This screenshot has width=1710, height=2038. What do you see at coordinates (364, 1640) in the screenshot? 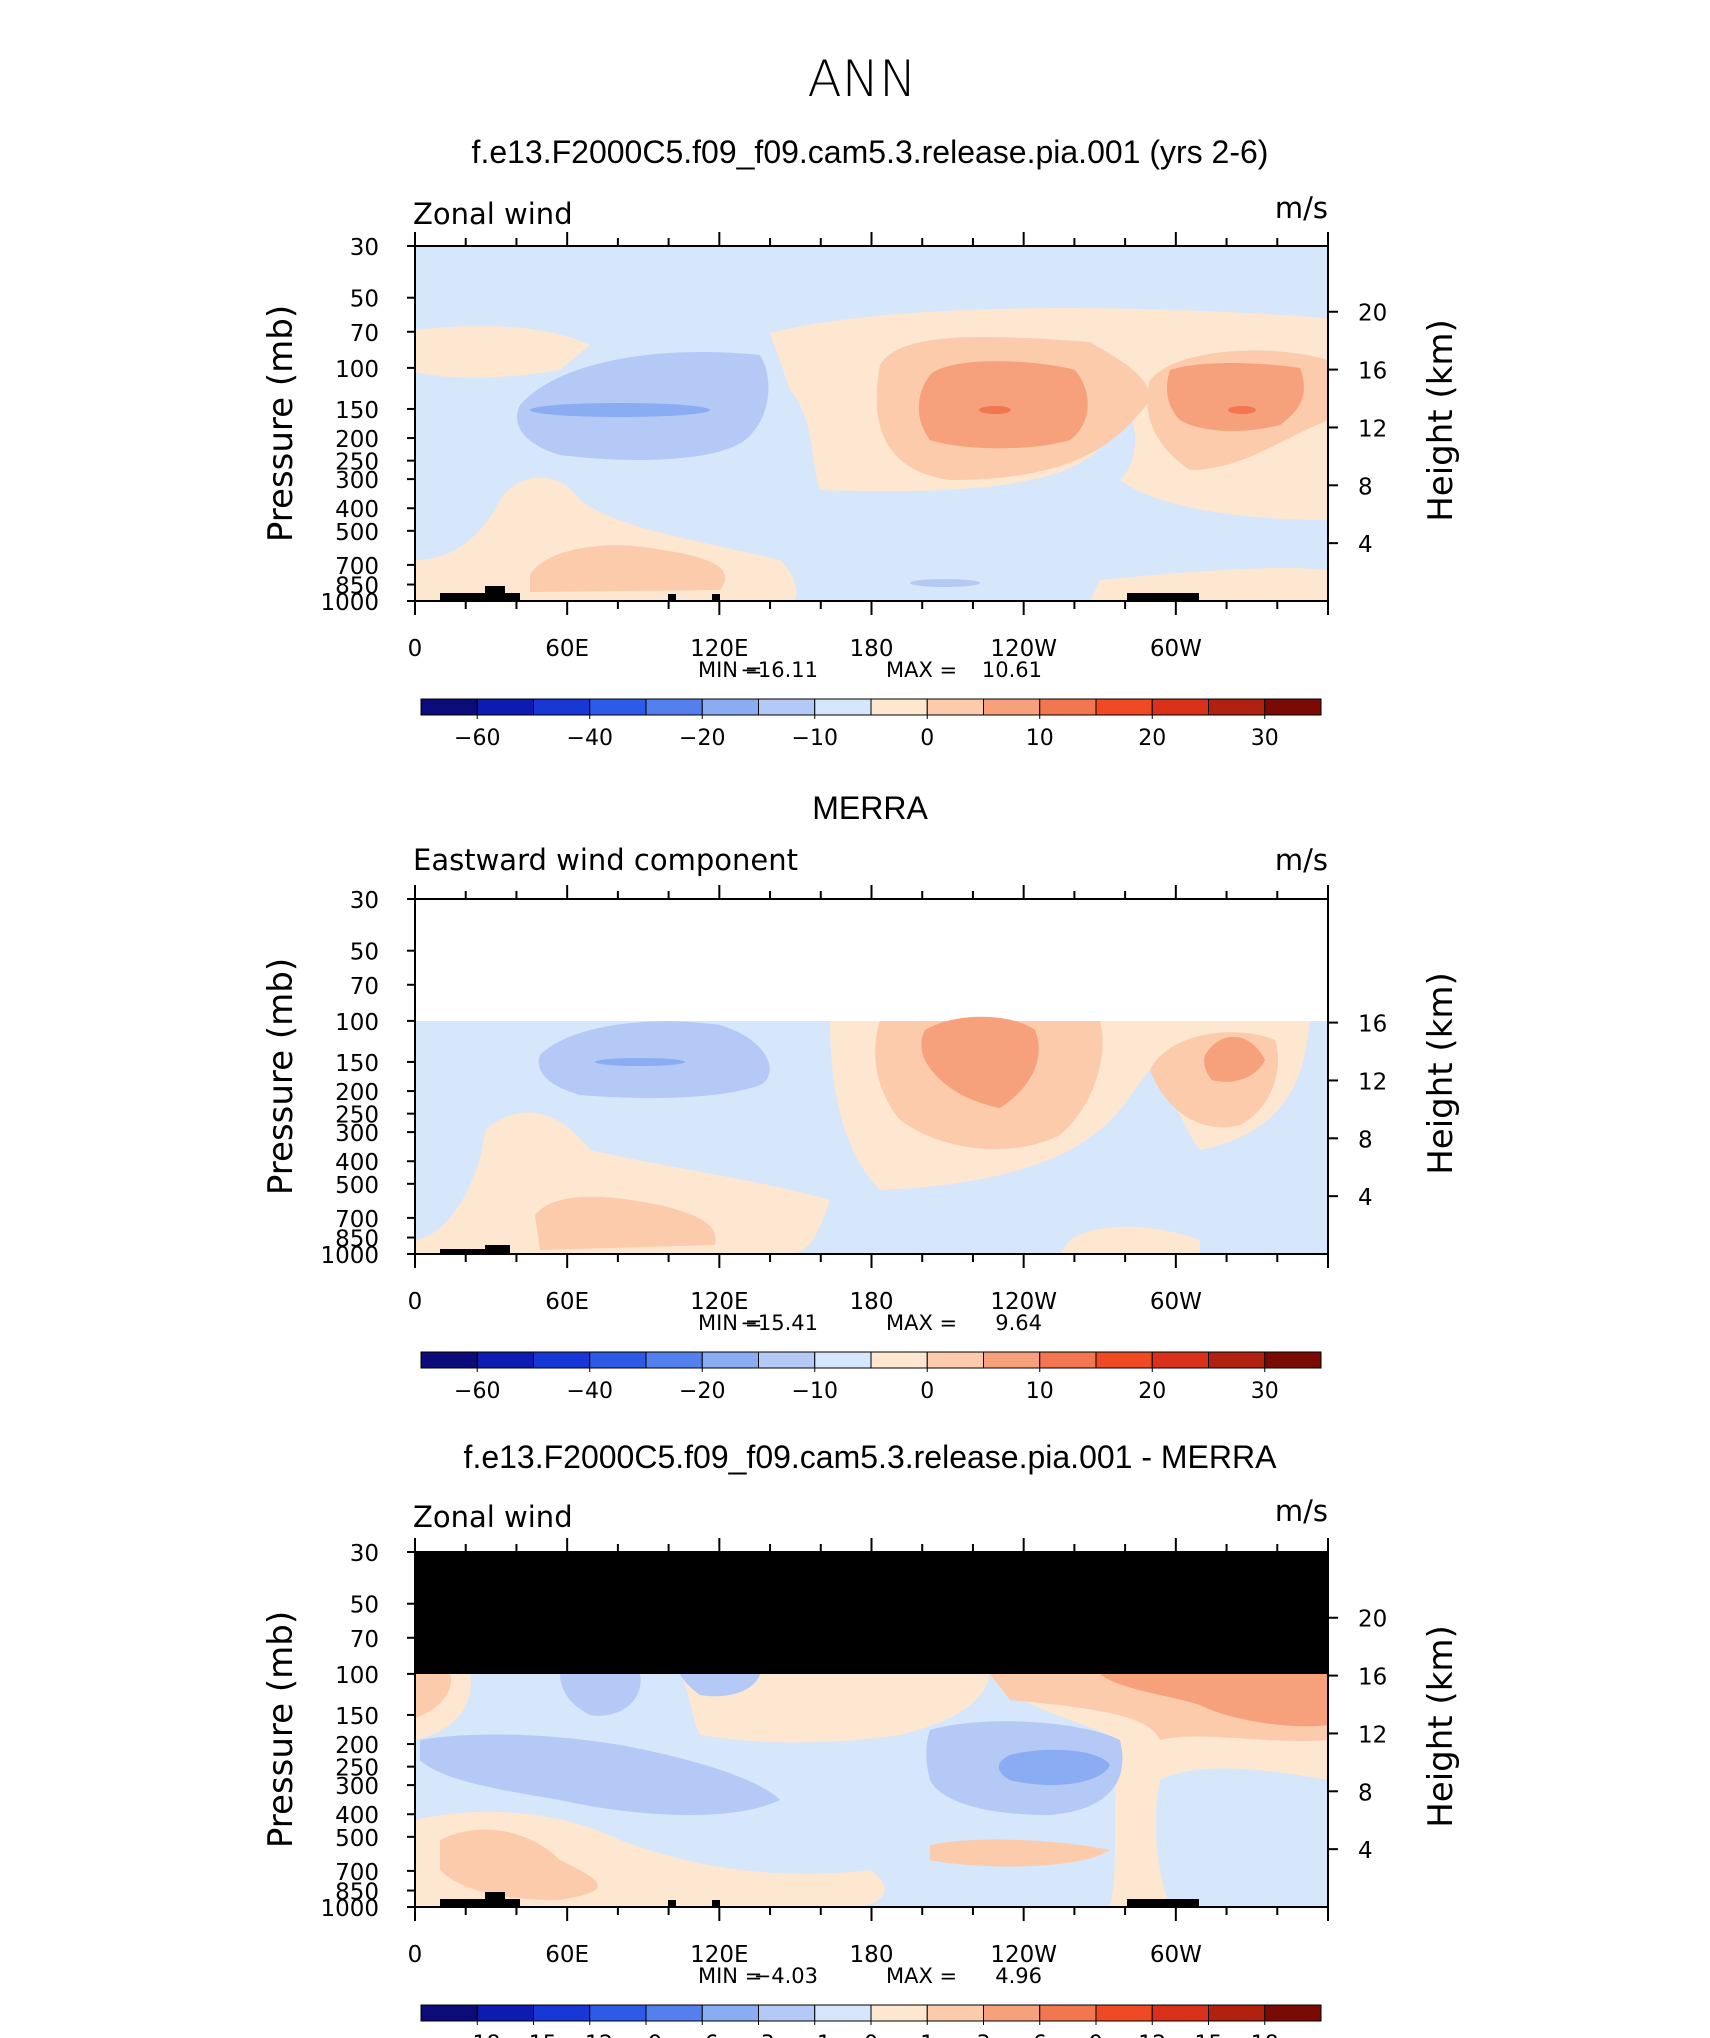
I see `y-tick-label: 70` at bounding box center [364, 1640].